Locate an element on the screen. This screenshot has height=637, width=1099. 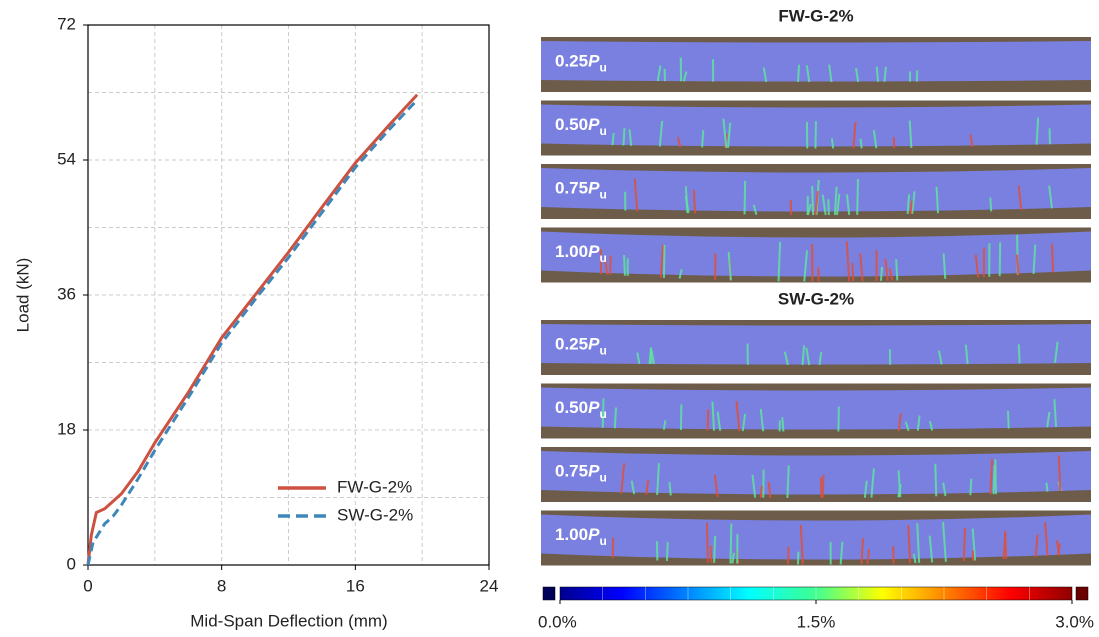
colorbar-tick-label: 0.0% is located at coordinates (557, 621).